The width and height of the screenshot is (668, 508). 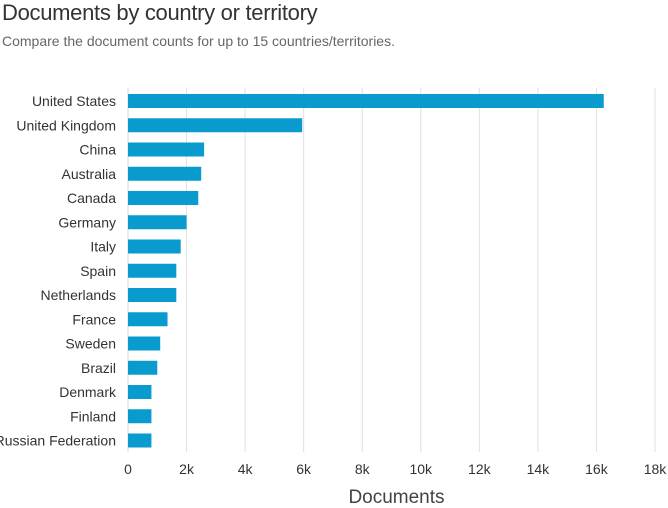 What do you see at coordinates (97, 150) in the screenshot?
I see `category-label: China` at bounding box center [97, 150].